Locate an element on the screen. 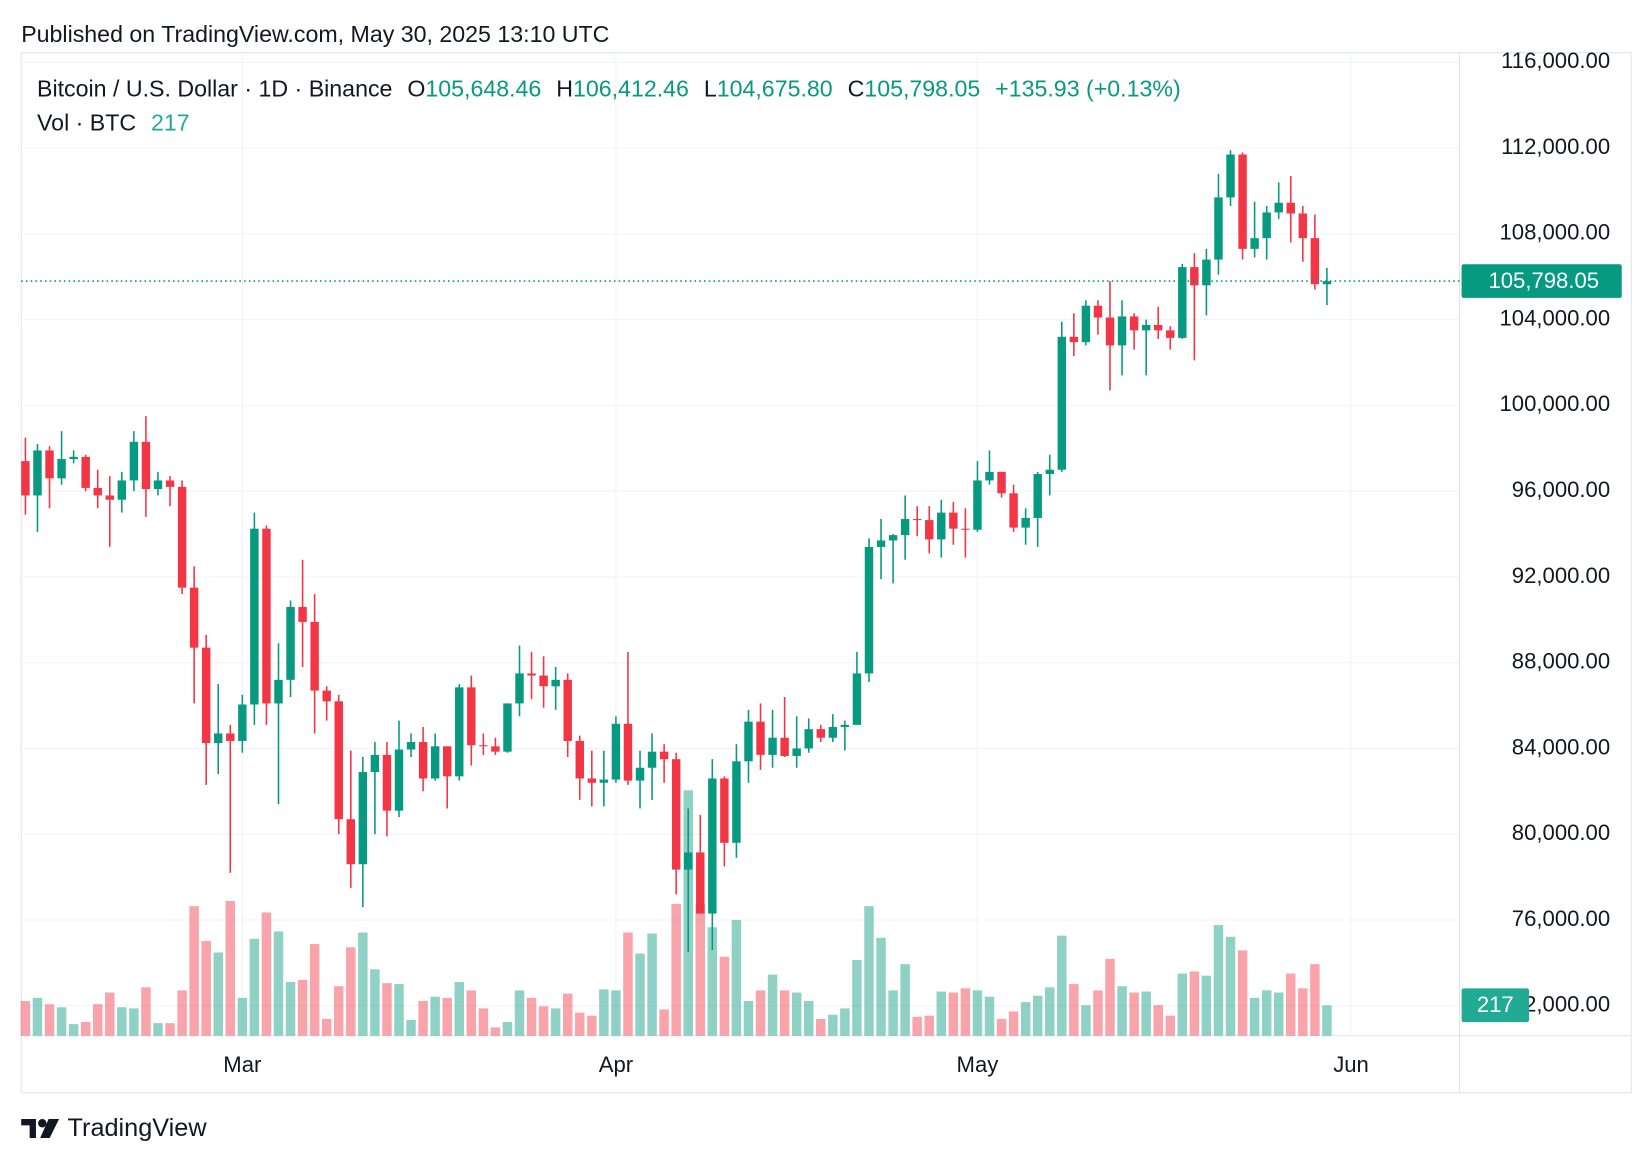 This screenshot has height=1158, width=1644. y-tick-label: 88,000.00 is located at coordinates (1561, 661).